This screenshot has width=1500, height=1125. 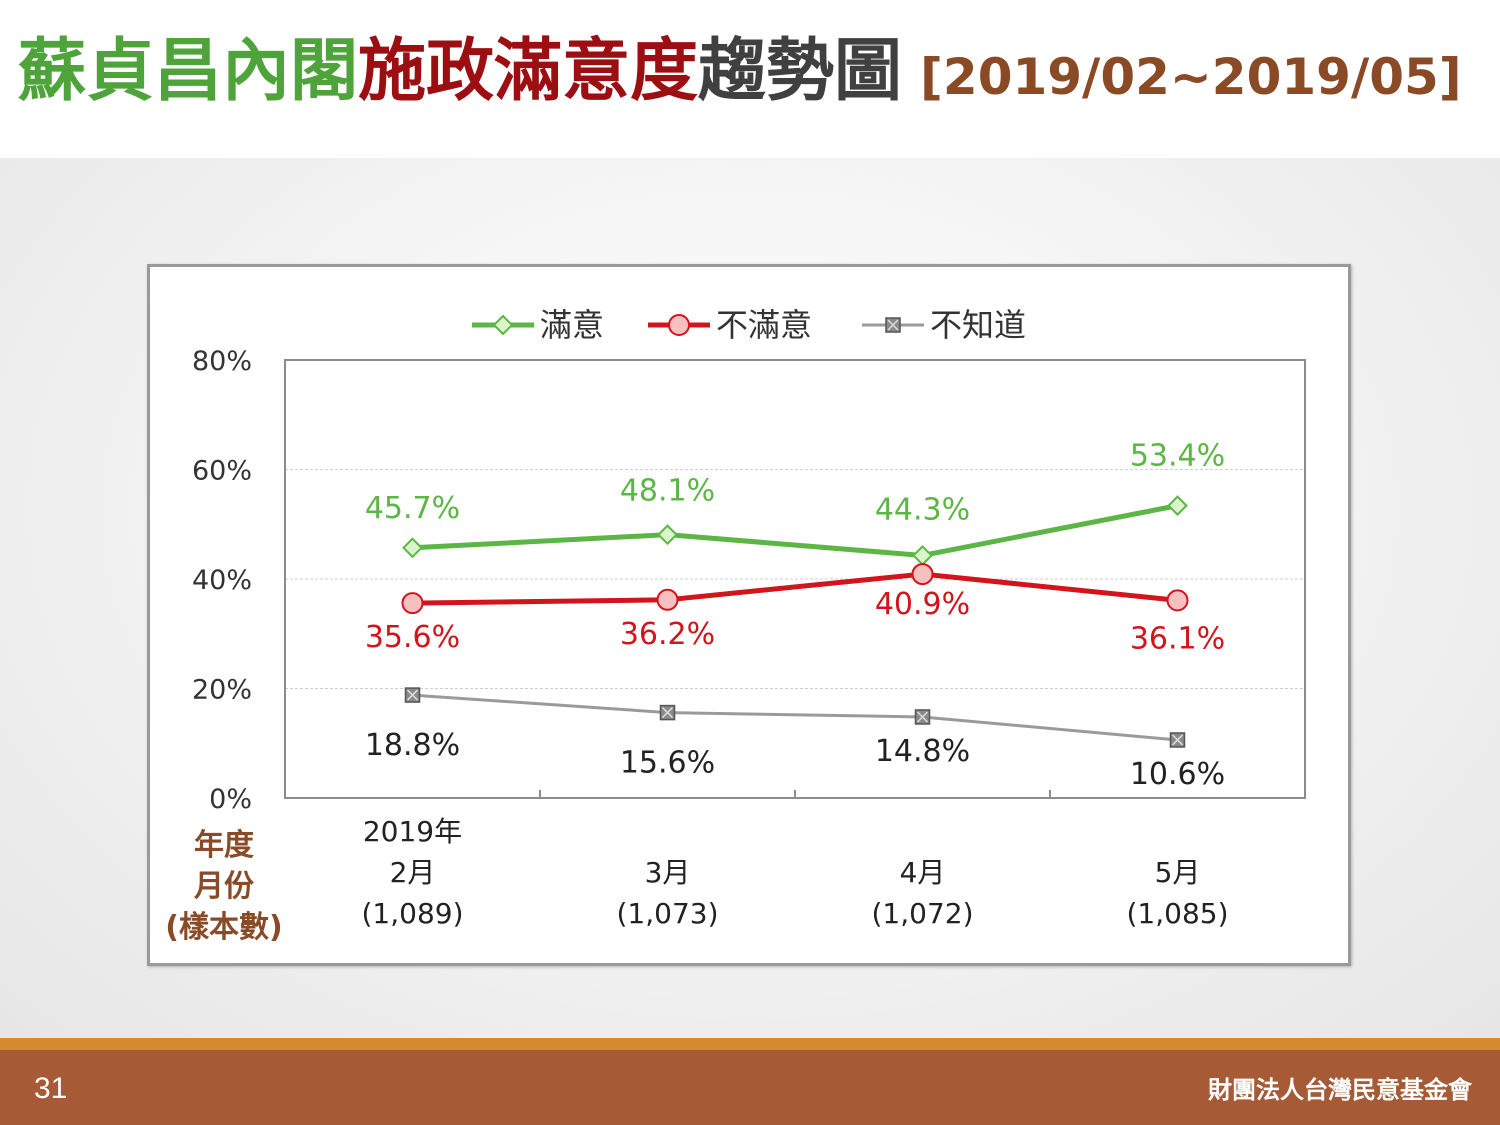 What do you see at coordinates (1340, 1090) in the screenshot?
I see `organization-name: 財團法人台灣民意基金會` at bounding box center [1340, 1090].